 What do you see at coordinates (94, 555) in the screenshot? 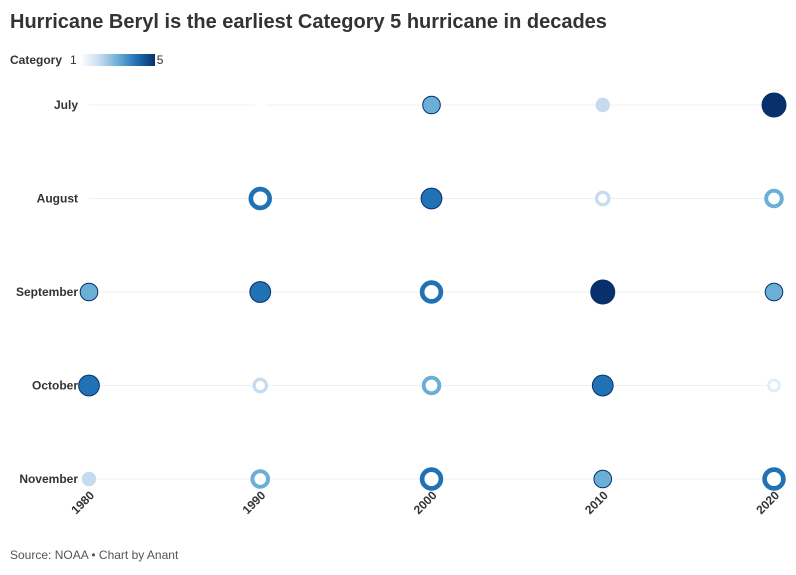
I see `source-note: Source: NOAA • Chart by Anant` at bounding box center [94, 555].